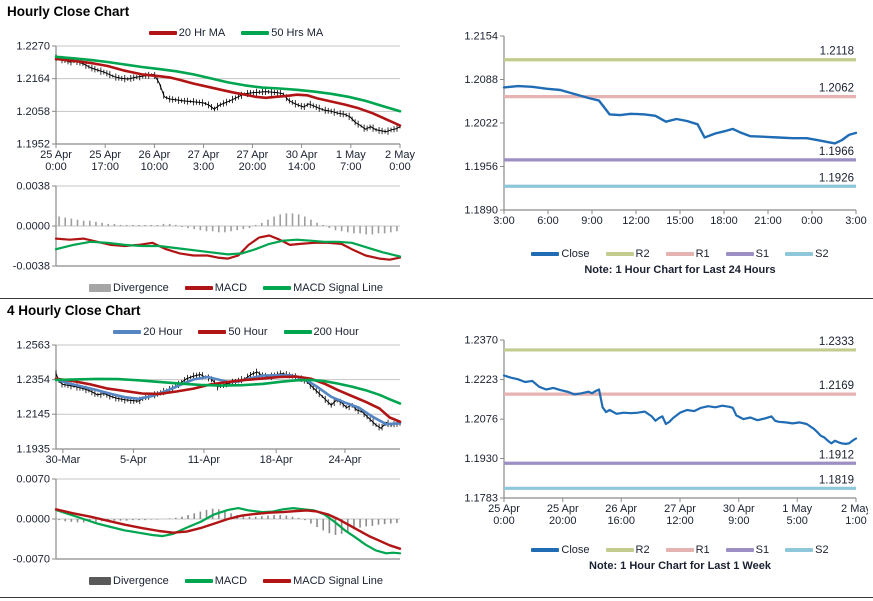 This screenshot has width=873, height=601. What do you see at coordinates (481, 459) in the screenshot?
I see `weekly-pivot-ytick: 1.1930` at bounding box center [481, 459].